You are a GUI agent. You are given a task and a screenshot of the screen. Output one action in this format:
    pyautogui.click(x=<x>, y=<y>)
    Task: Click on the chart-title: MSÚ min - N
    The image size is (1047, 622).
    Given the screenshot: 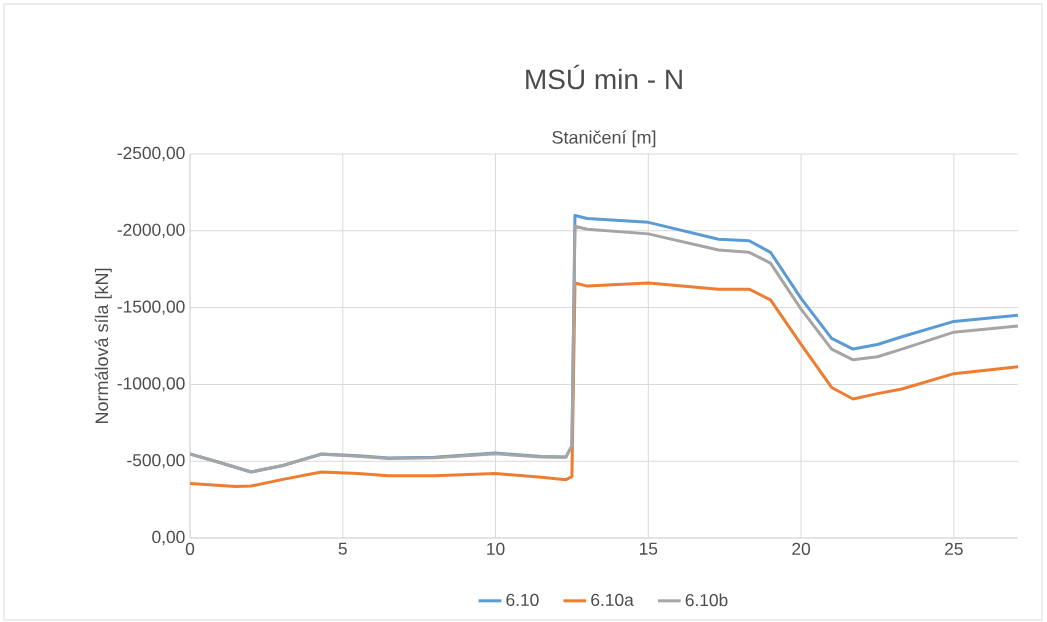 What is the action you would take?
    pyautogui.click(x=604, y=77)
    